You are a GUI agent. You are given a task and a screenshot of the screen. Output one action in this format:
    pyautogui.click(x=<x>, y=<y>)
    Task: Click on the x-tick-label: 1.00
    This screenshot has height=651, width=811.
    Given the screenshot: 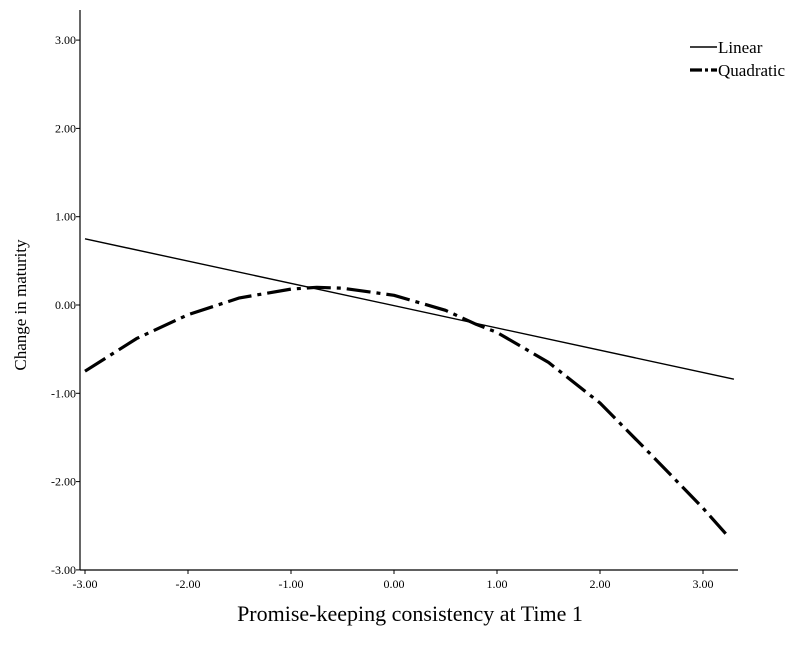 What is the action you would take?
    pyautogui.click(x=497, y=584)
    